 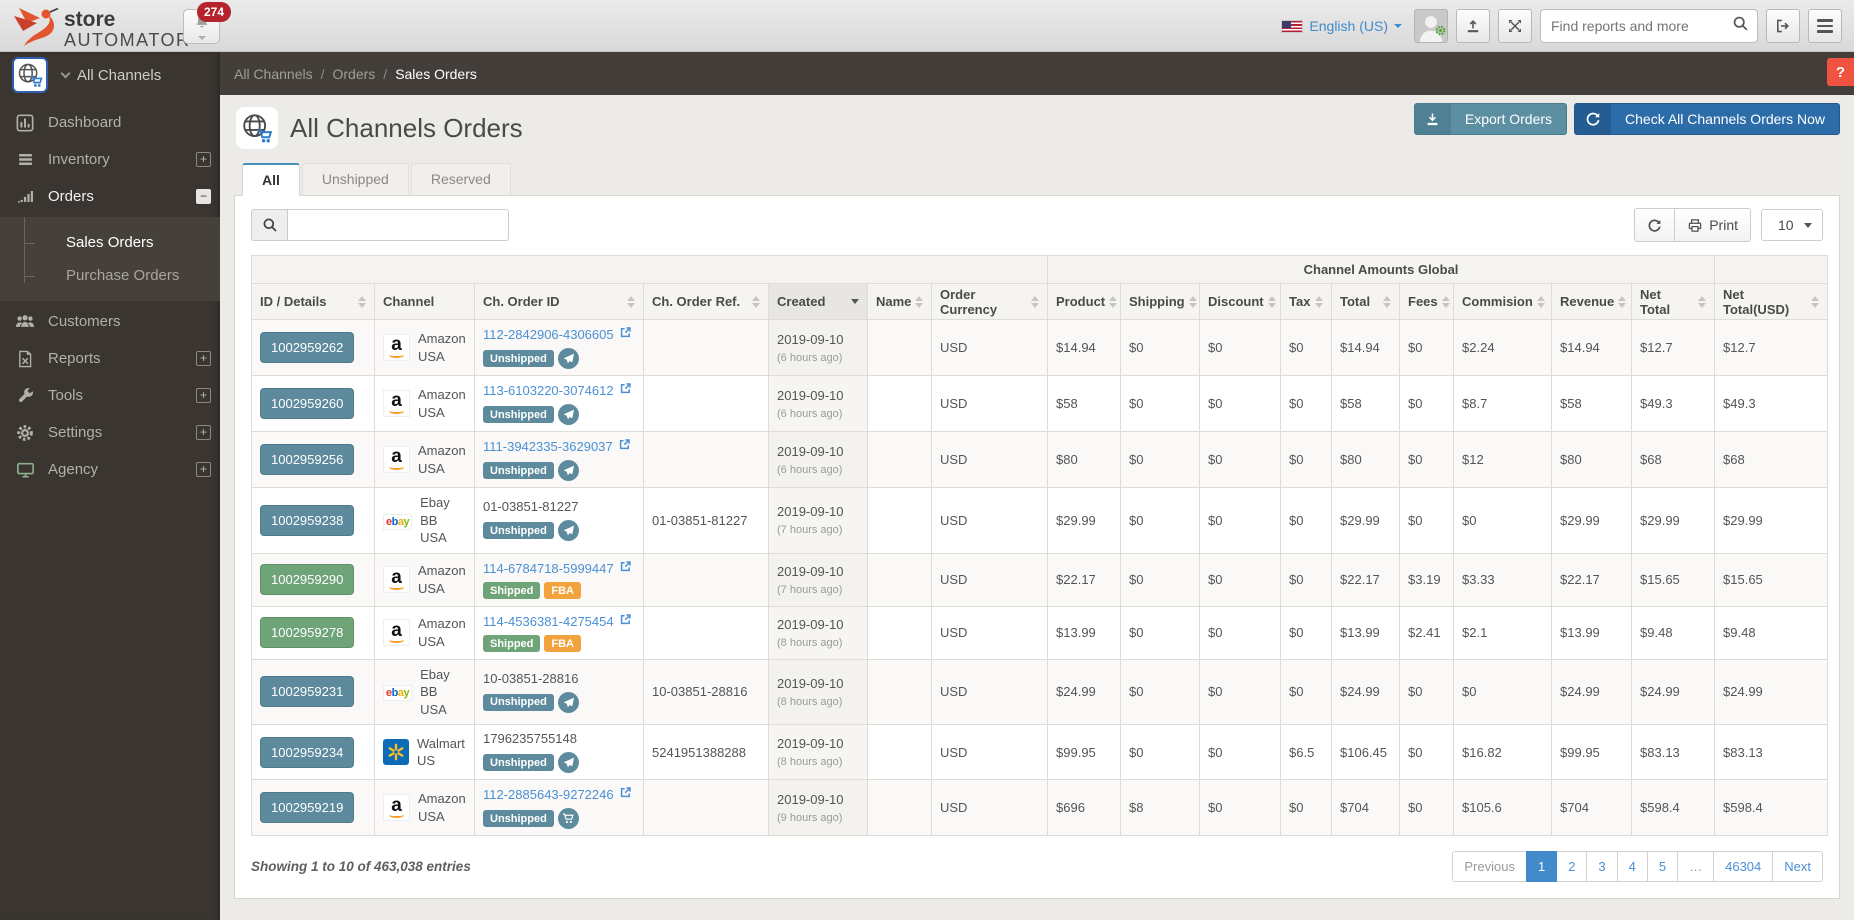 I want to click on breadcrumb-all-channels: All Channels, so click(x=273, y=73).